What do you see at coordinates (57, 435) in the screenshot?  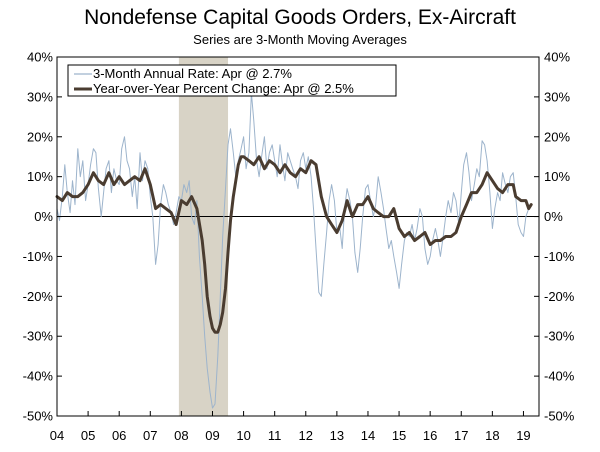 I see `x-tick-label: 04` at bounding box center [57, 435].